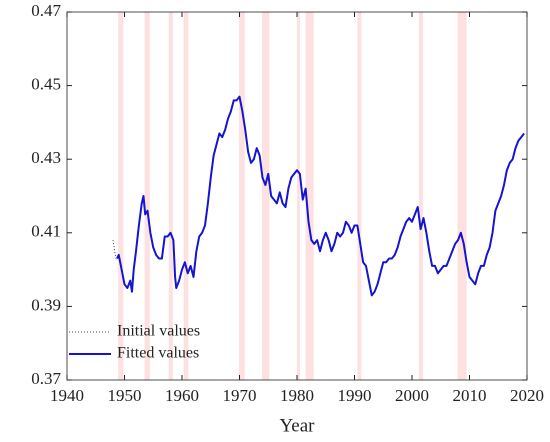  I want to click on x-tick-label: 1990, so click(355, 395).